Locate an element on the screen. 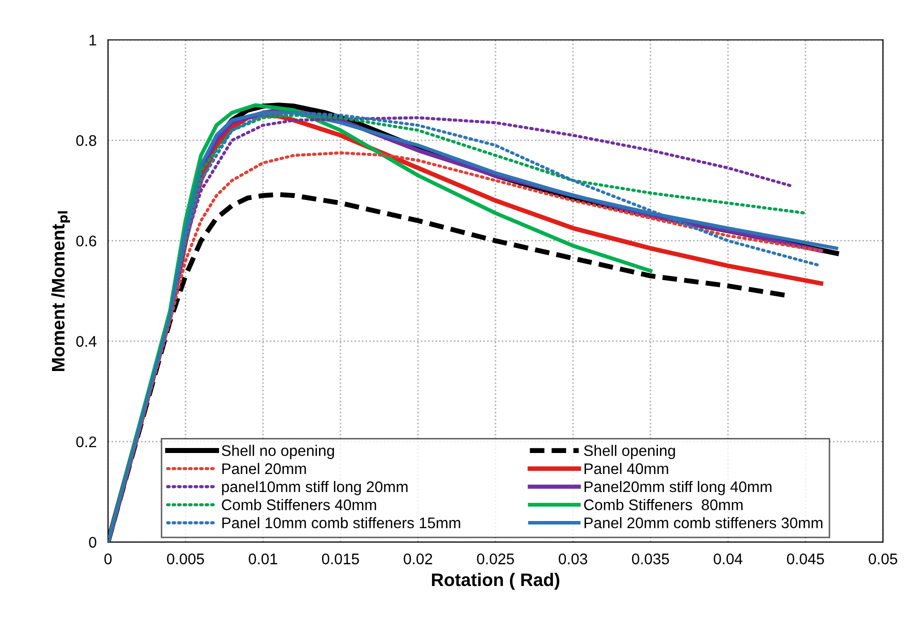  legend-label: Panel 40mm is located at coordinates (626, 468).